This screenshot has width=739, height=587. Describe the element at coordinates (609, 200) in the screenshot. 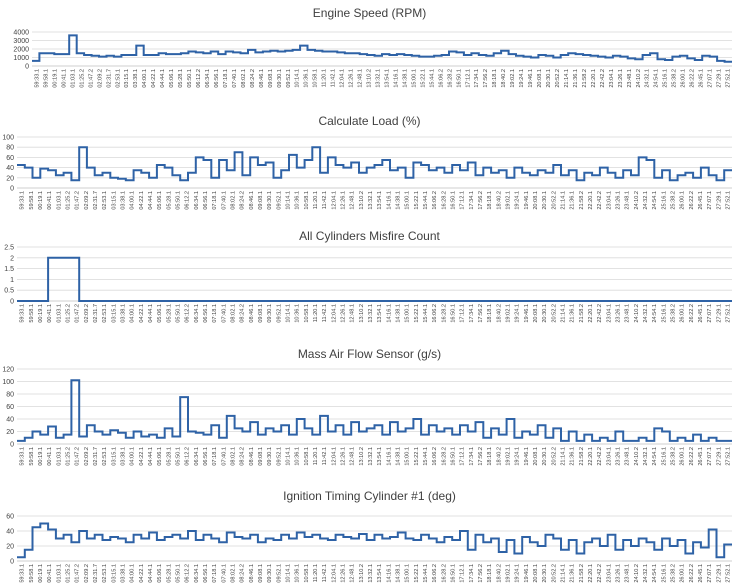

I see `x-tick-label: 23:04.1` at that location.